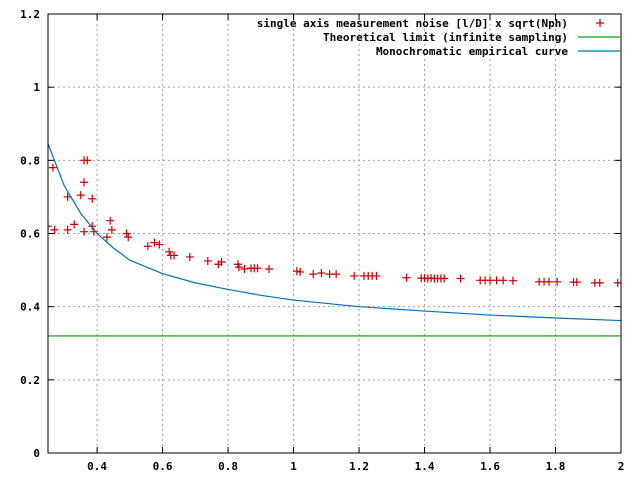 The image size is (640, 480). What do you see at coordinates (621, 466) in the screenshot?
I see `x-tick-label: 2` at bounding box center [621, 466].